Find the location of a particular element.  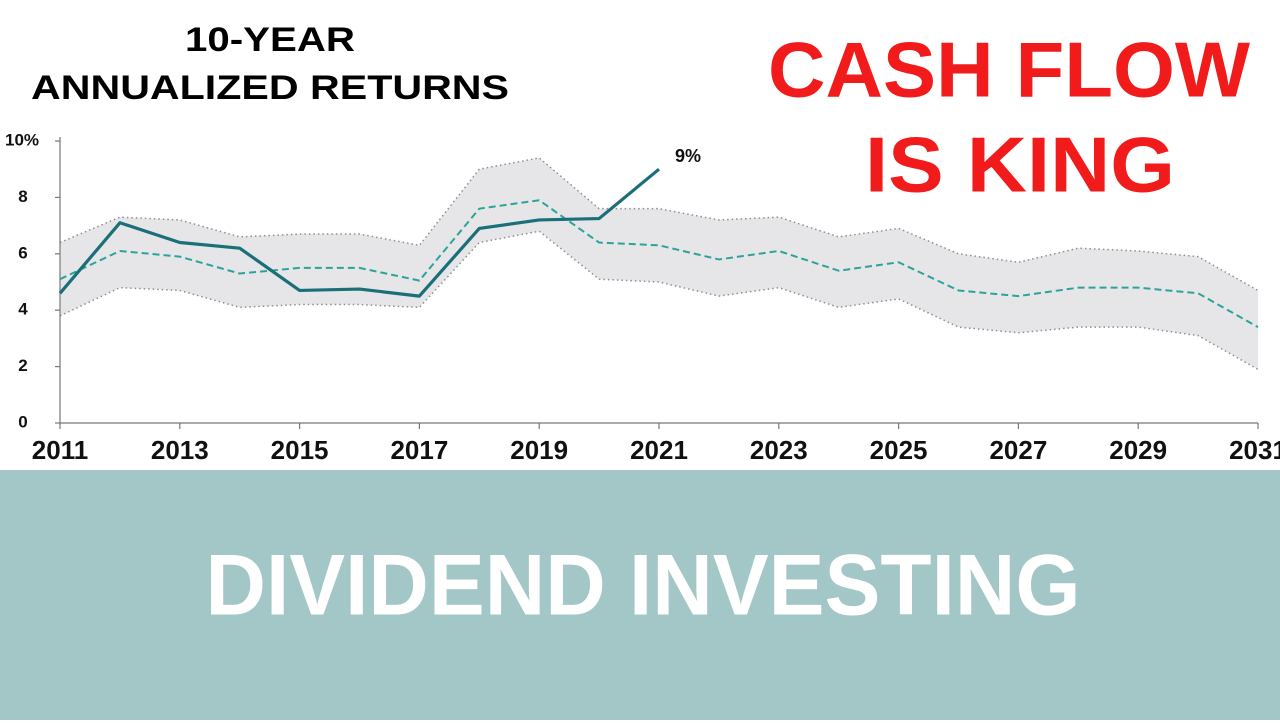

x-tick-label: 2027 is located at coordinates (1018, 450).